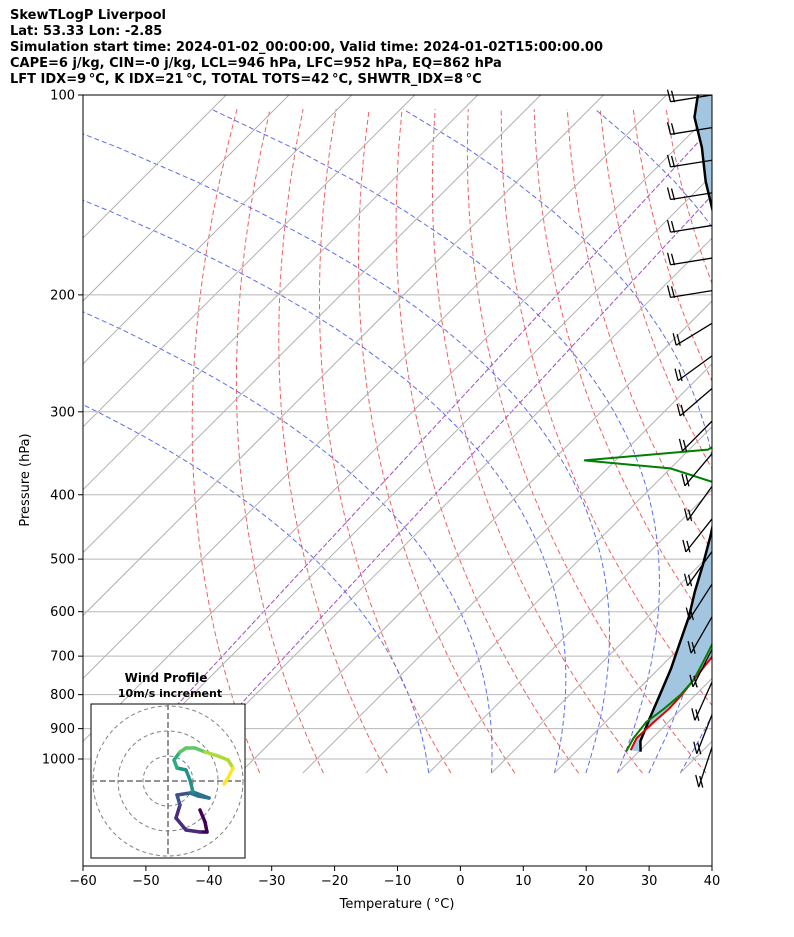 The image size is (794, 937). I want to click on hodograph-title: Wind Profile, so click(166, 678).